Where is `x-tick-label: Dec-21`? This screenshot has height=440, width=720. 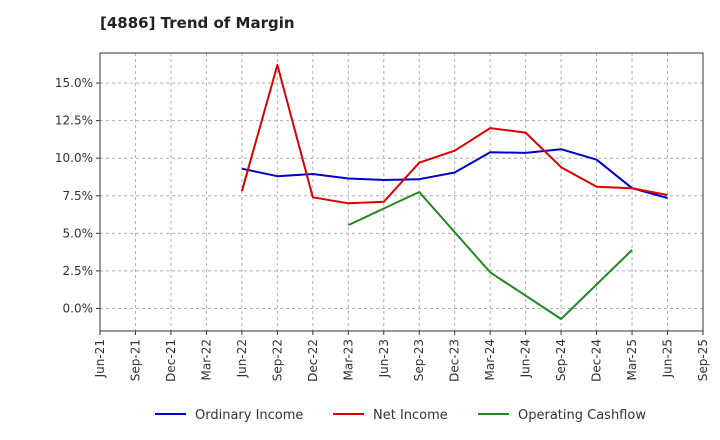 x-tick-label: Dec-21 is located at coordinates (171, 360).